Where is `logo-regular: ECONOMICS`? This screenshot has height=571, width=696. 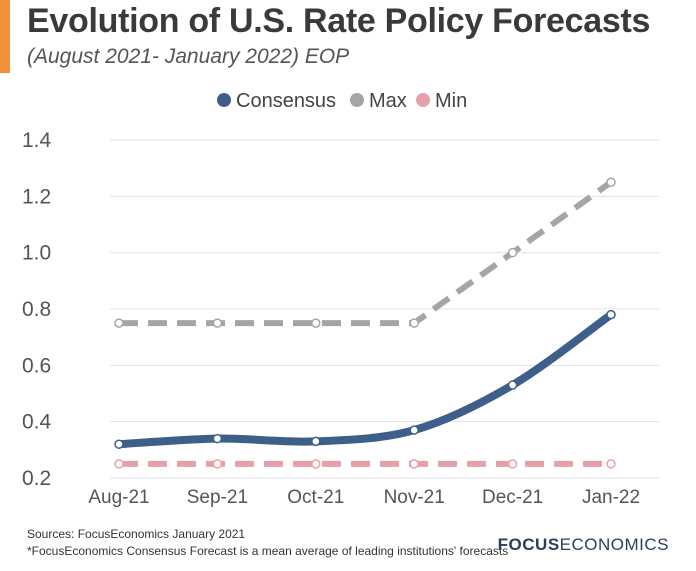 logo-regular: ECONOMICS is located at coordinates (614, 544).